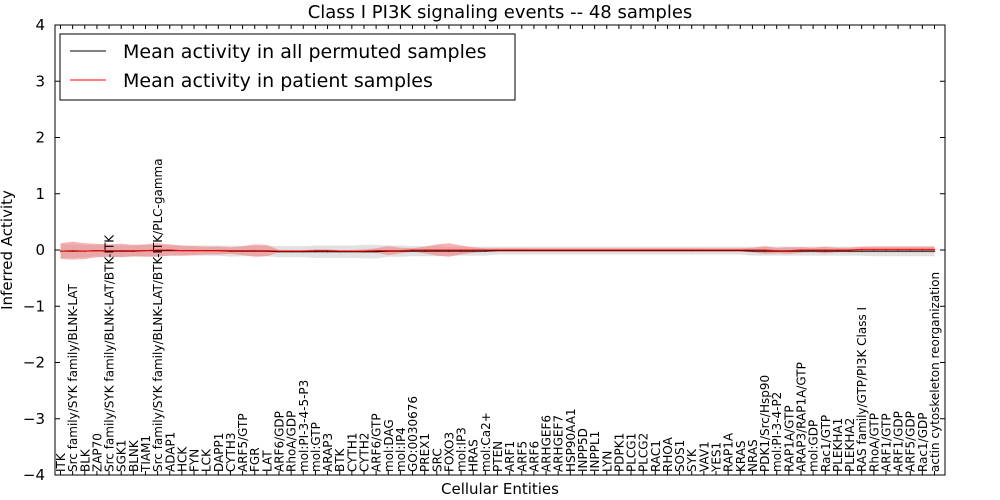  What do you see at coordinates (935, 372) in the screenshot?
I see `x-tick-label: actin cytoskeleton reorganization` at bounding box center [935, 372].